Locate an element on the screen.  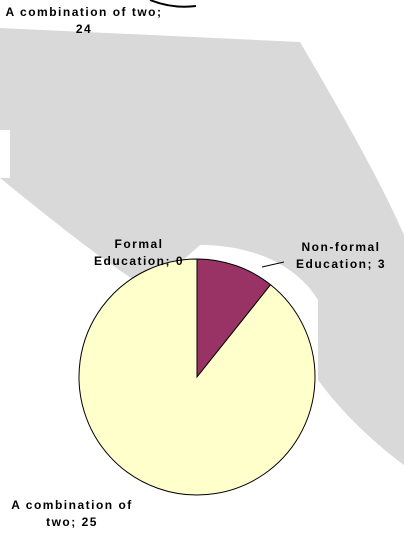
slice-label: A combination of two; 25 is located at coordinates (72, 513).